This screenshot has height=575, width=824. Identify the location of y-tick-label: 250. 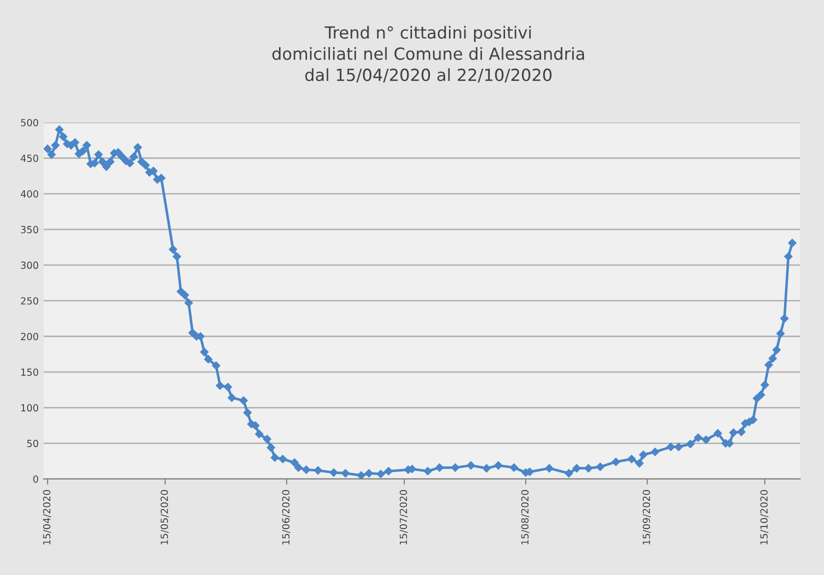
(29, 301).